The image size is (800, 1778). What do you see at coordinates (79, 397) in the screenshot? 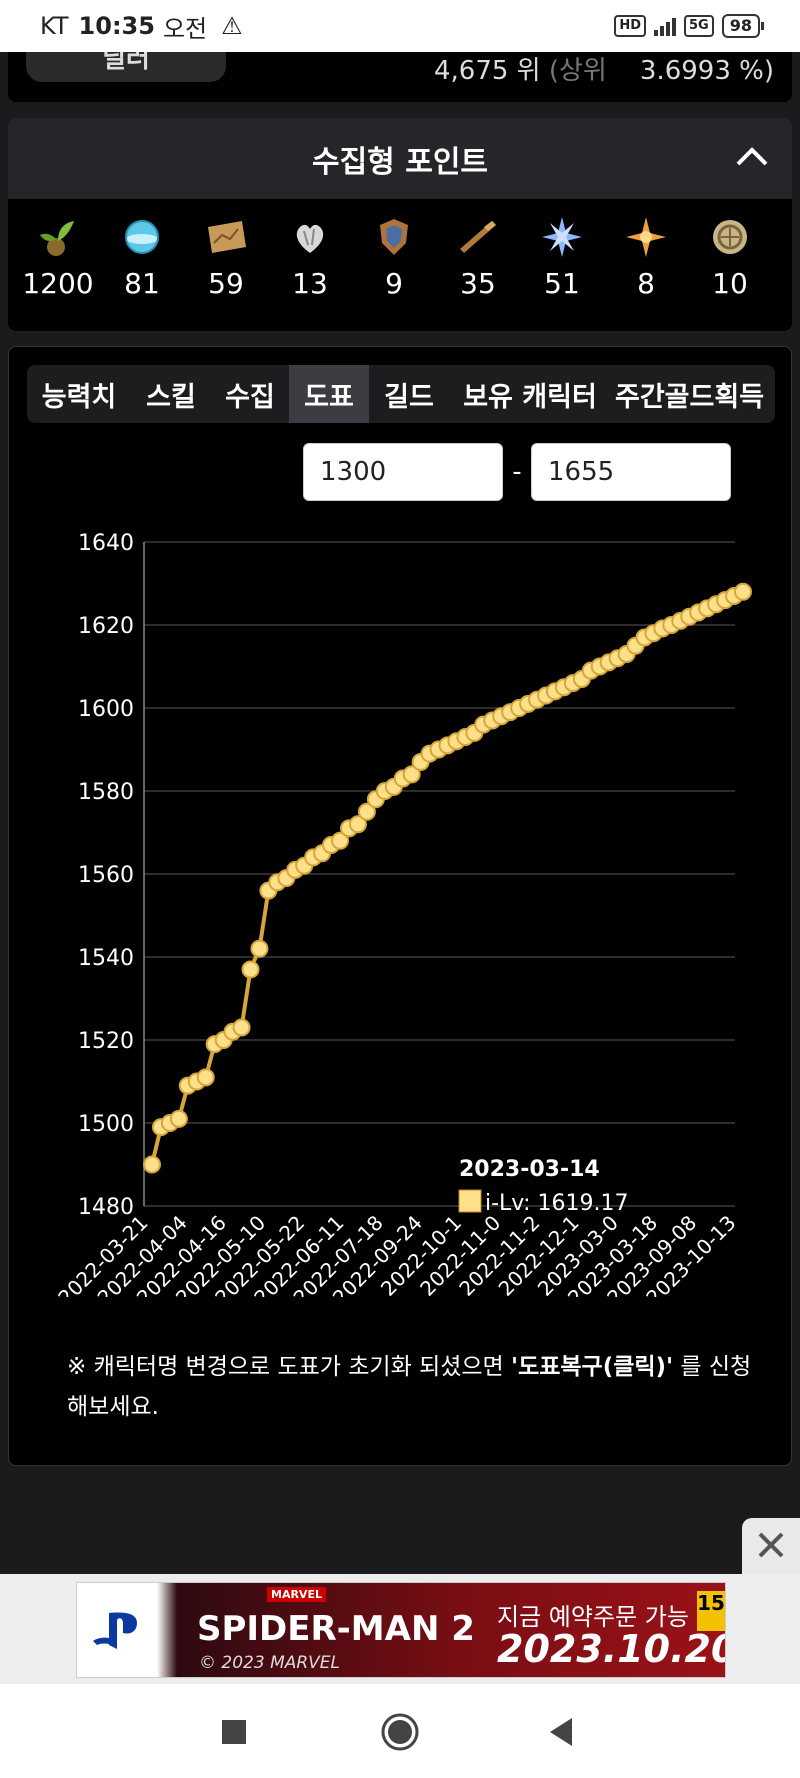
I see `tab-stats: 능력치` at bounding box center [79, 397].